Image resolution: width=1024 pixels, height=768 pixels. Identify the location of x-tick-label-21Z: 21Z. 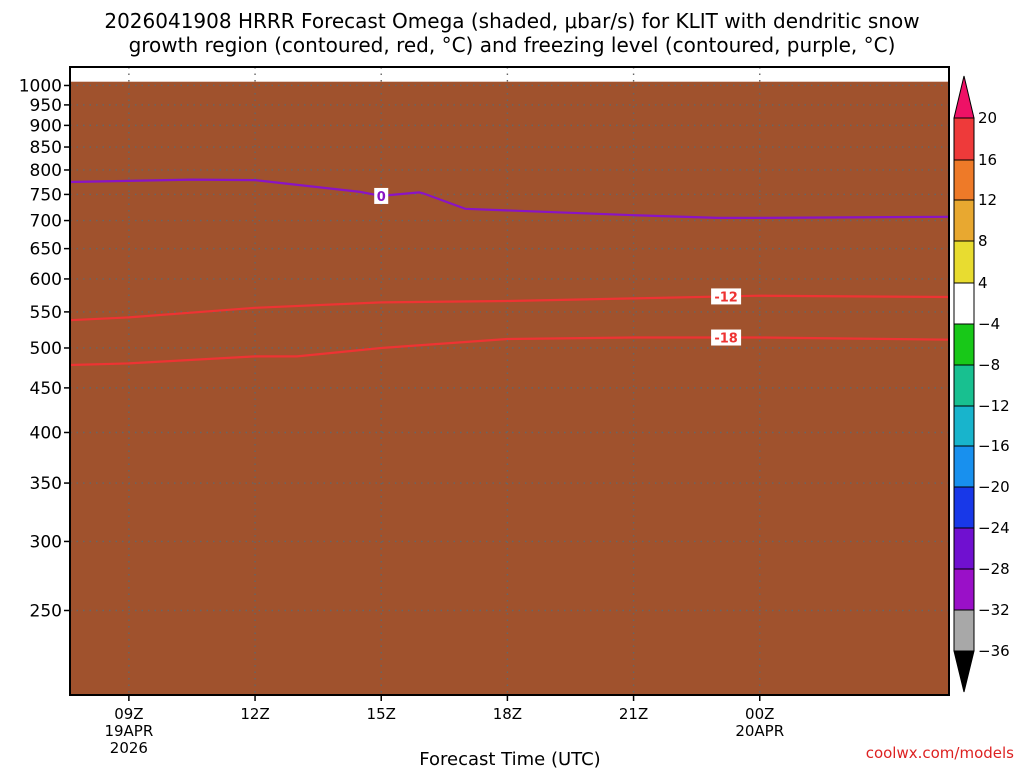
(633, 714).